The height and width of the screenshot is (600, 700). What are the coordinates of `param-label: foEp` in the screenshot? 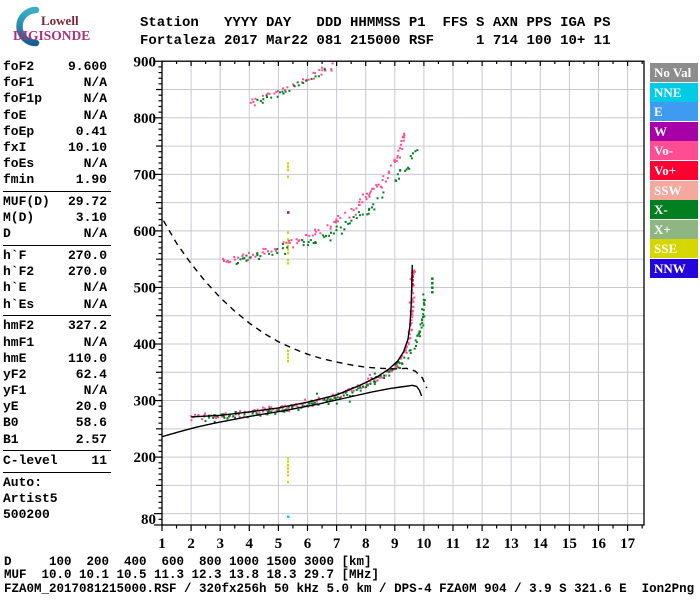 It's located at (19, 131).